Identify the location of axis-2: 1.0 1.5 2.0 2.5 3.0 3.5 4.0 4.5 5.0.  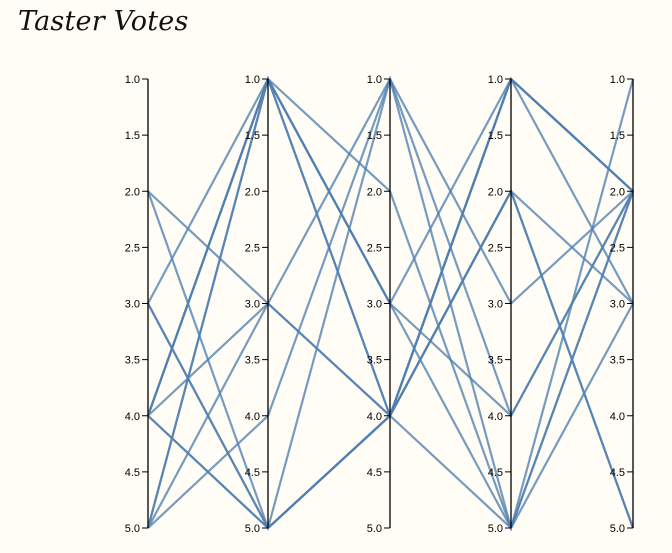
(257, 304).